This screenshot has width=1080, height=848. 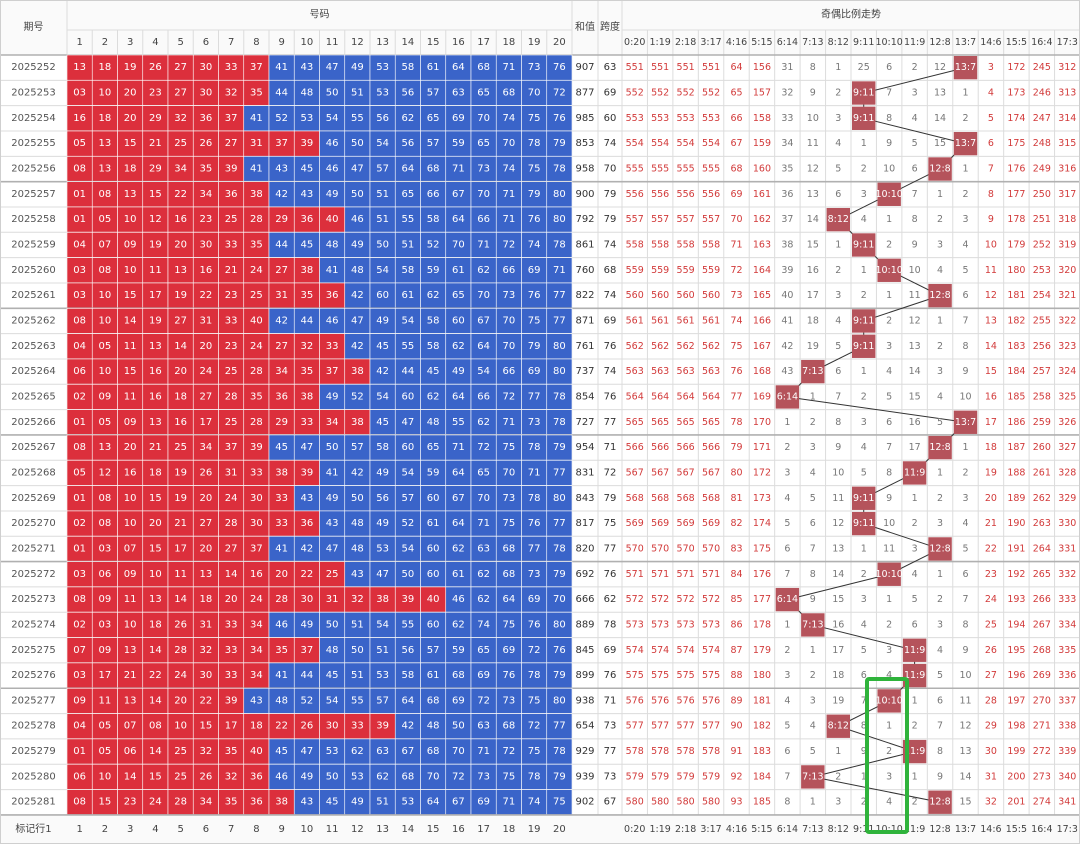 I want to click on number: 09, so click(x=130, y=422).